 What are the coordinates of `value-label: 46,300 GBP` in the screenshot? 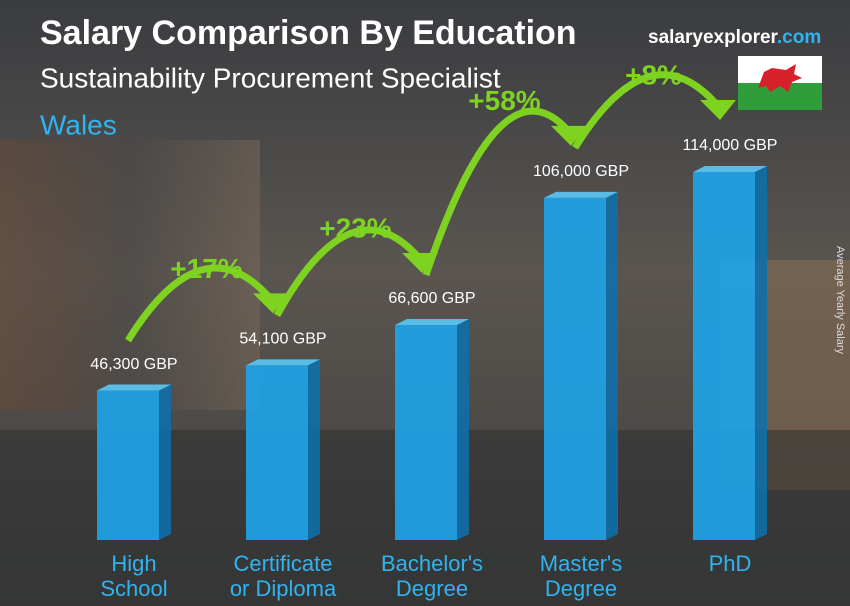 It's located at (133, 364).